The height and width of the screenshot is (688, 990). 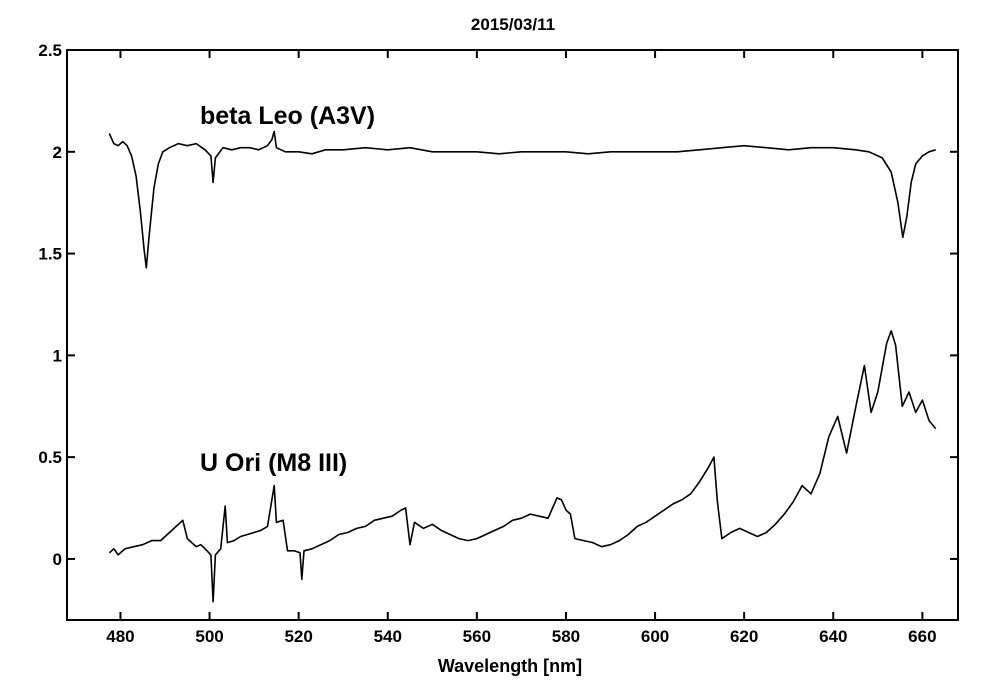 I want to click on x-tick-label: 620, so click(x=744, y=636).